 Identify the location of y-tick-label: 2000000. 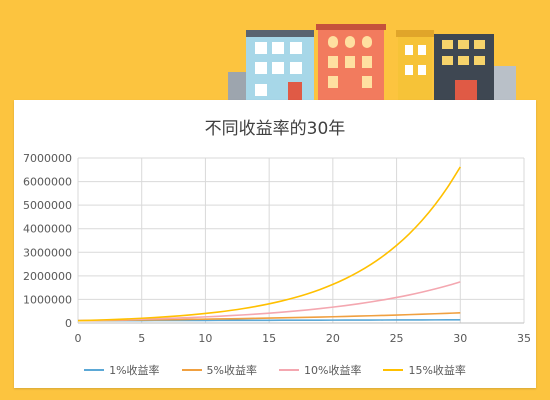
(47, 276).